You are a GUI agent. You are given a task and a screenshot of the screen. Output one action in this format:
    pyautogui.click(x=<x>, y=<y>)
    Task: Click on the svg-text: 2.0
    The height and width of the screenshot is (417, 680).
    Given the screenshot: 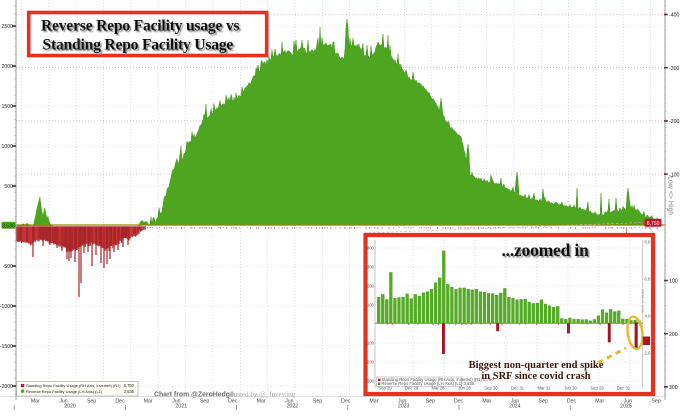 What is the action you would take?
    pyautogui.click(x=648, y=353)
    